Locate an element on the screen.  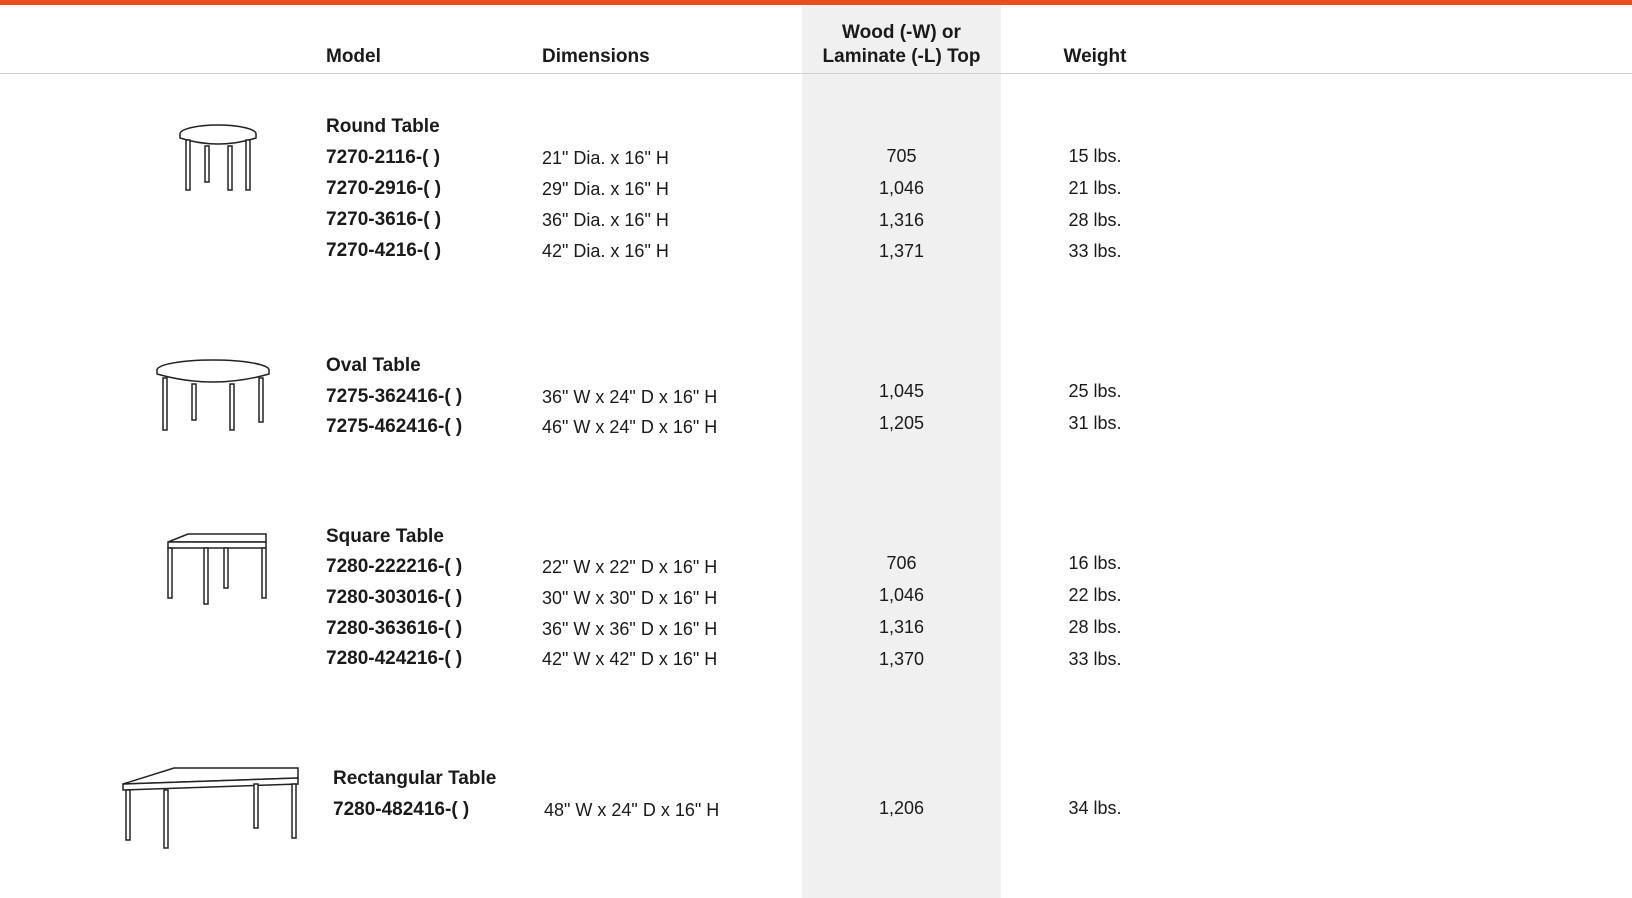
model-cell: 7280-222216-( ) is located at coordinates (394, 566).